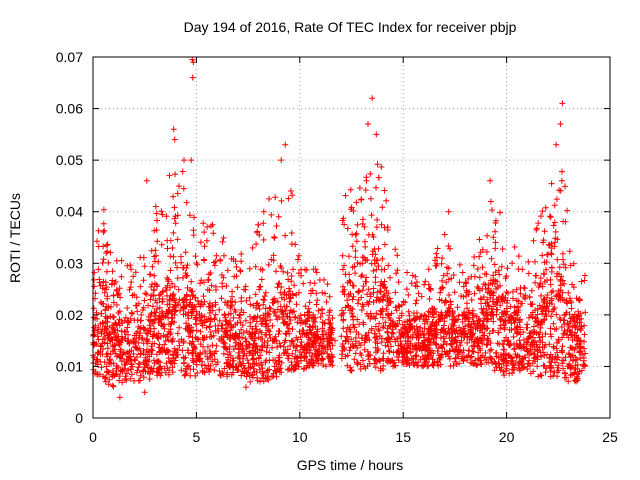  Describe the element at coordinates (69, 57) in the screenshot. I see `y-tick-label: 0.07` at that location.